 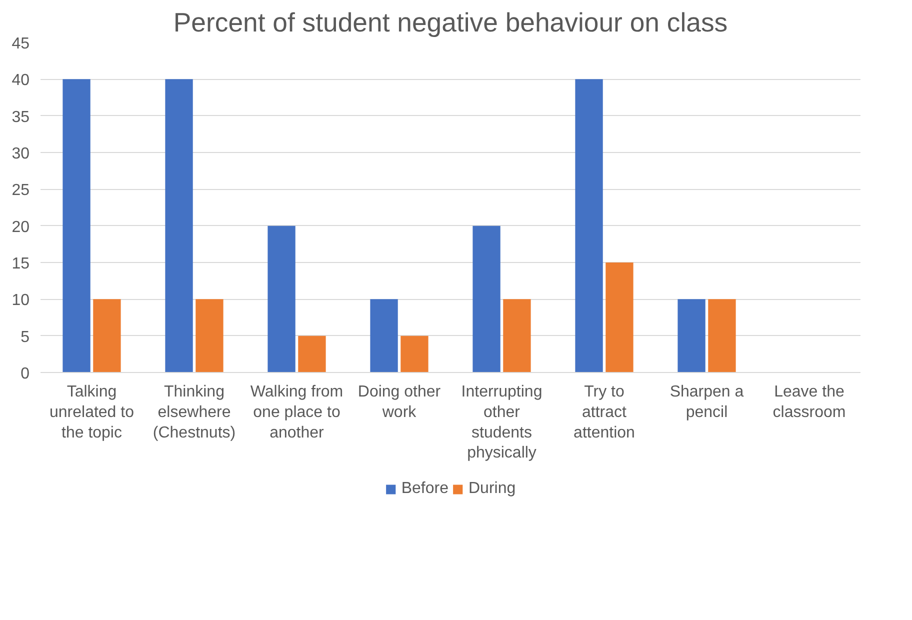 What do you see at coordinates (25, 374) in the screenshot?
I see `y-tick-label: 0` at bounding box center [25, 374].